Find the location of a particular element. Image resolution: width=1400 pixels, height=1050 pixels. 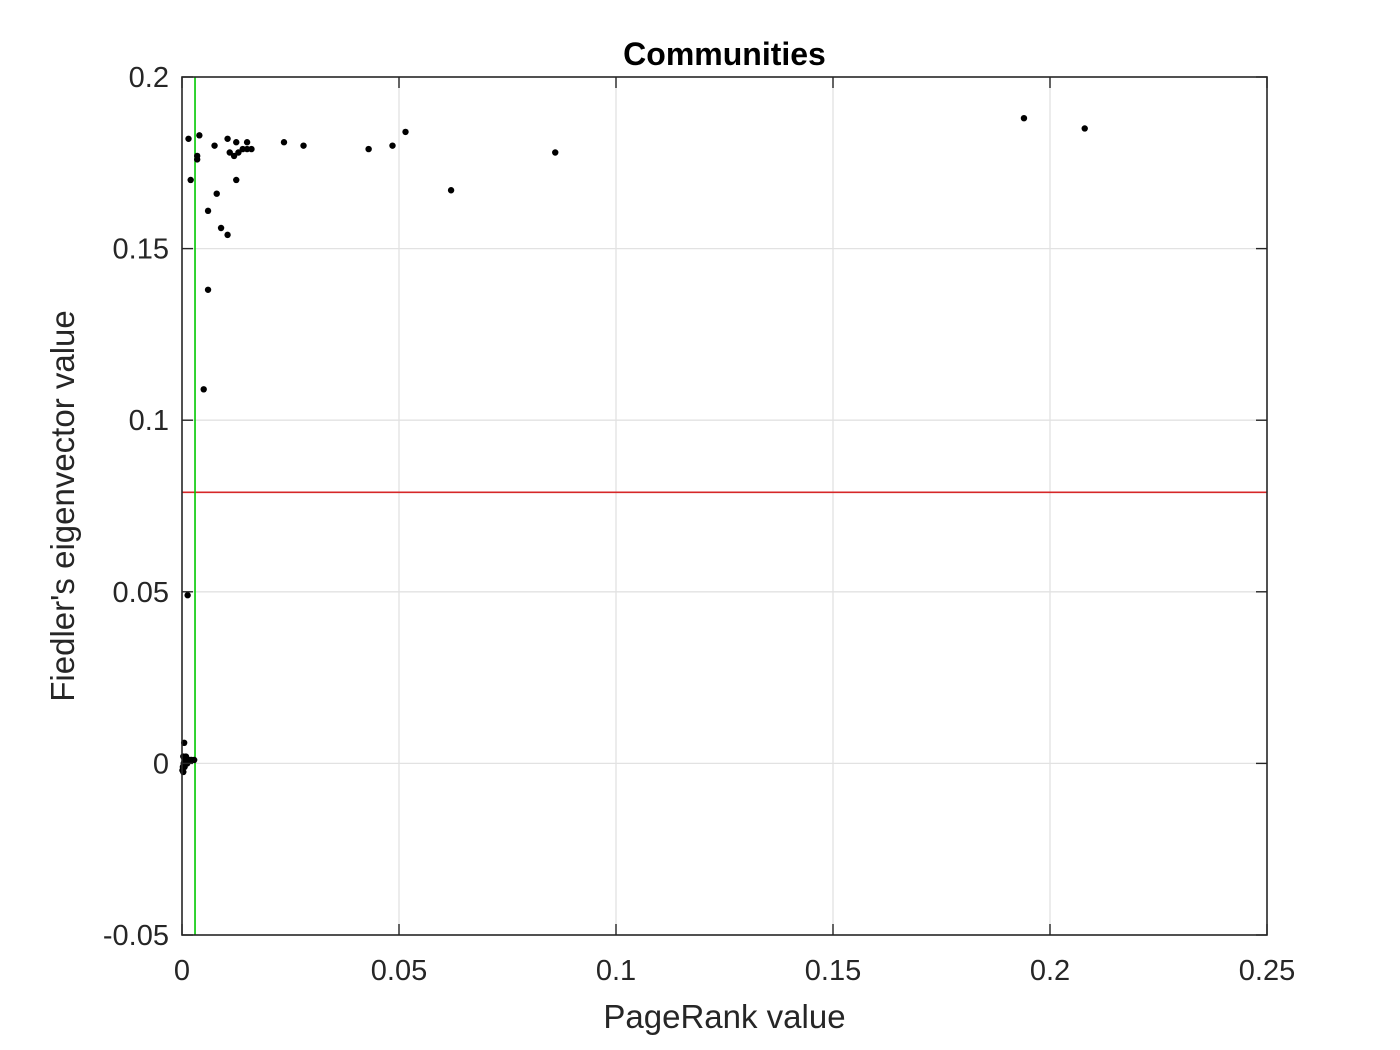

y-tick-labels: -0.05 0 0.05 0.1 0.15 0.2 is located at coordinates (136, 507).